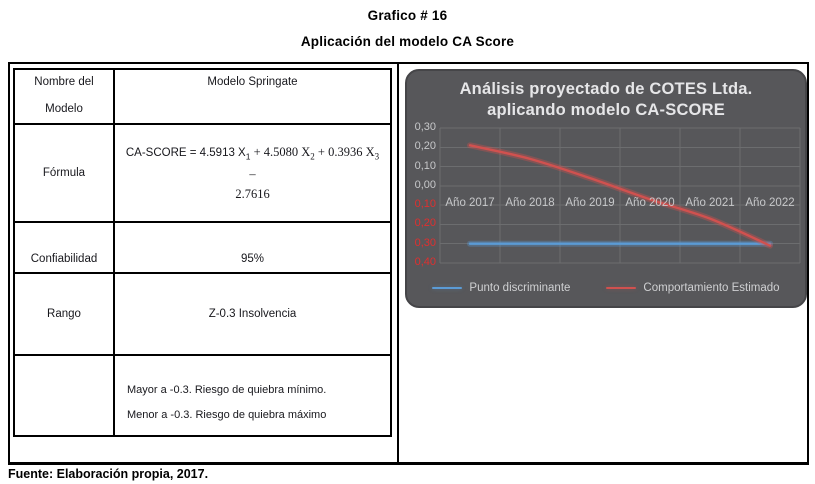  I want to click on x-axis-label: Año 2021, so click(710, 203).